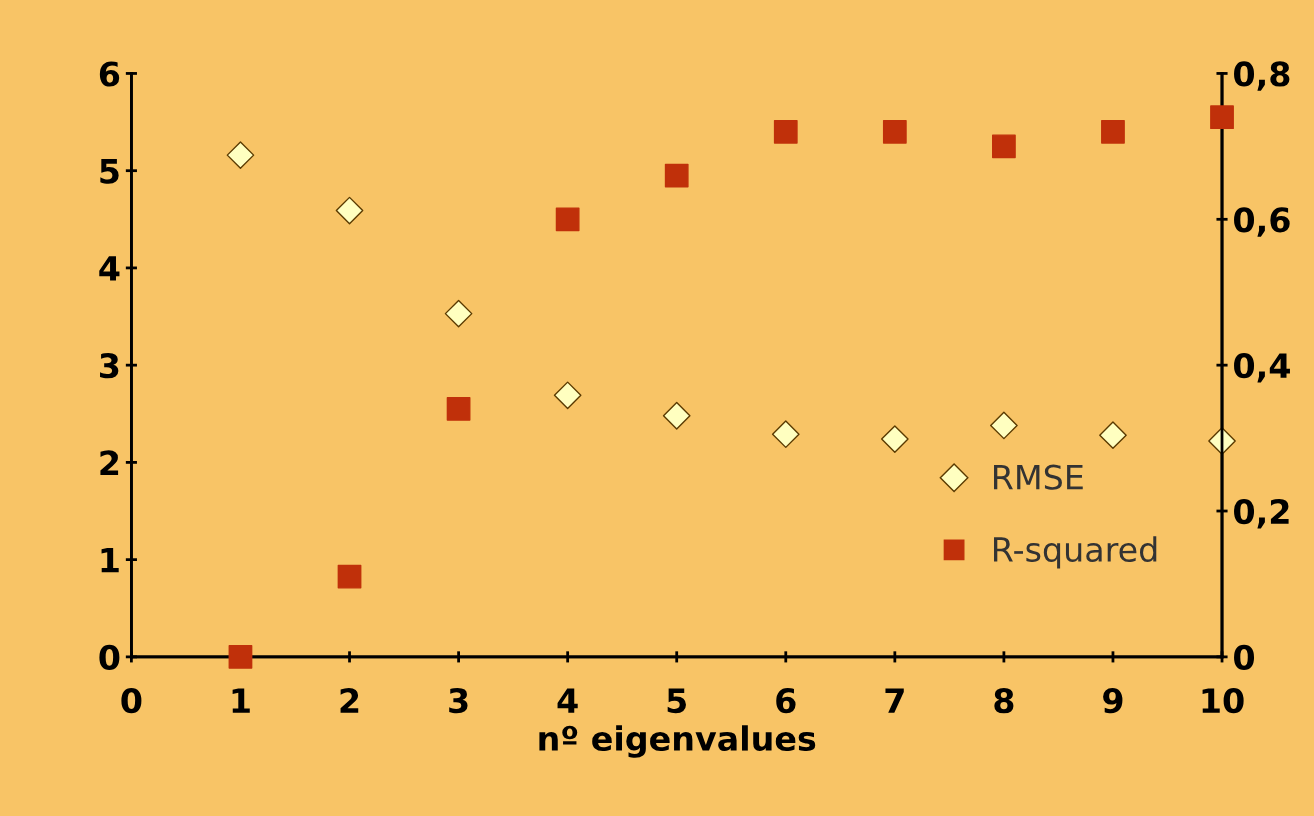  What do you see at coordinates (241, 700) in the screenshot?
I see `x-tick-label: 1` at bounding box center [241, 700].